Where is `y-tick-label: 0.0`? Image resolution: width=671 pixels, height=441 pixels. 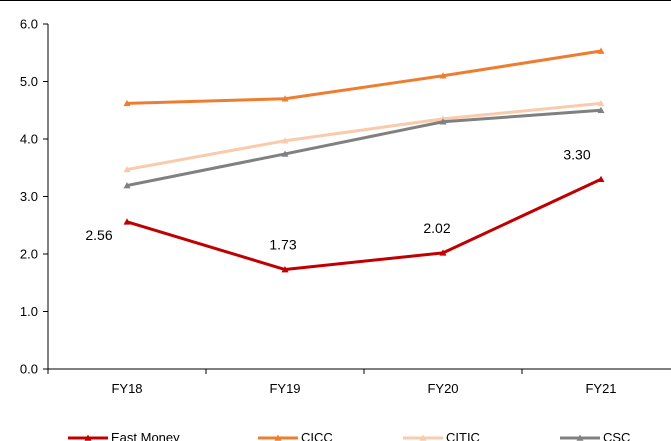
y-tick-label: 0.0 is located at coordinates (29, 369).